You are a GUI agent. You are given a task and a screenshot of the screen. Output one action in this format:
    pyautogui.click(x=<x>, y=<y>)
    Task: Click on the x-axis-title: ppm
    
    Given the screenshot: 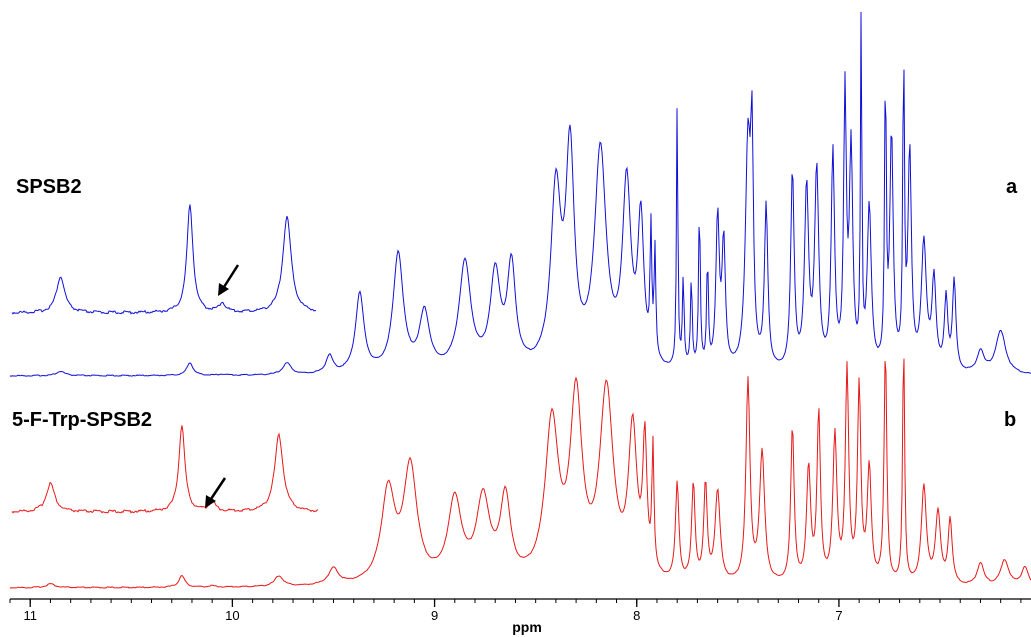 What is the action you would take?
    pyautogui.click(x=527, y=627)
    